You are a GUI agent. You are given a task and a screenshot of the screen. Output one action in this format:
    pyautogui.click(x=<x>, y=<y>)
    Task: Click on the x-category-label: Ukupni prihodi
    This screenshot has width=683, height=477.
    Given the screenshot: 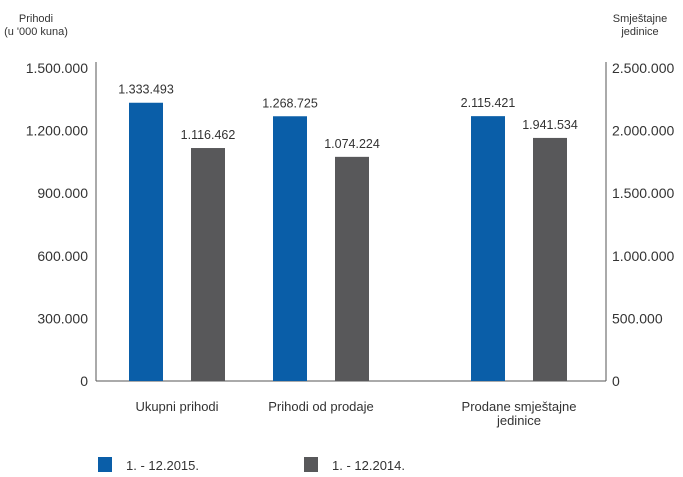 What is the action you would take?
    pyautogui.click(x=176, y=406)
    